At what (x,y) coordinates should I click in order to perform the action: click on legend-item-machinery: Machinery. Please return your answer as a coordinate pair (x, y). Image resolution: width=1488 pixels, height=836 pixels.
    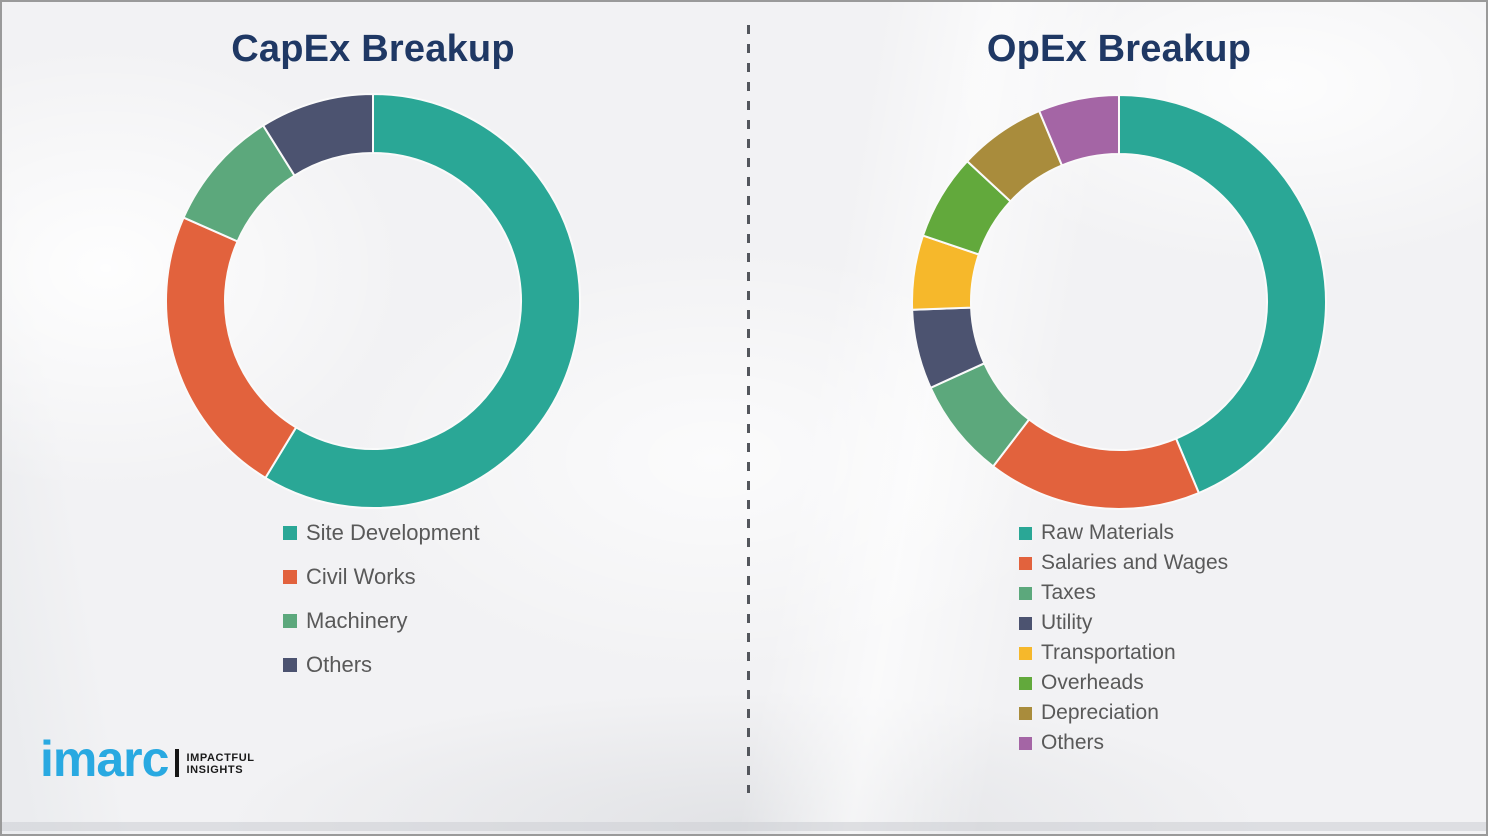
    Looking at the image, I should click on (381, 621).